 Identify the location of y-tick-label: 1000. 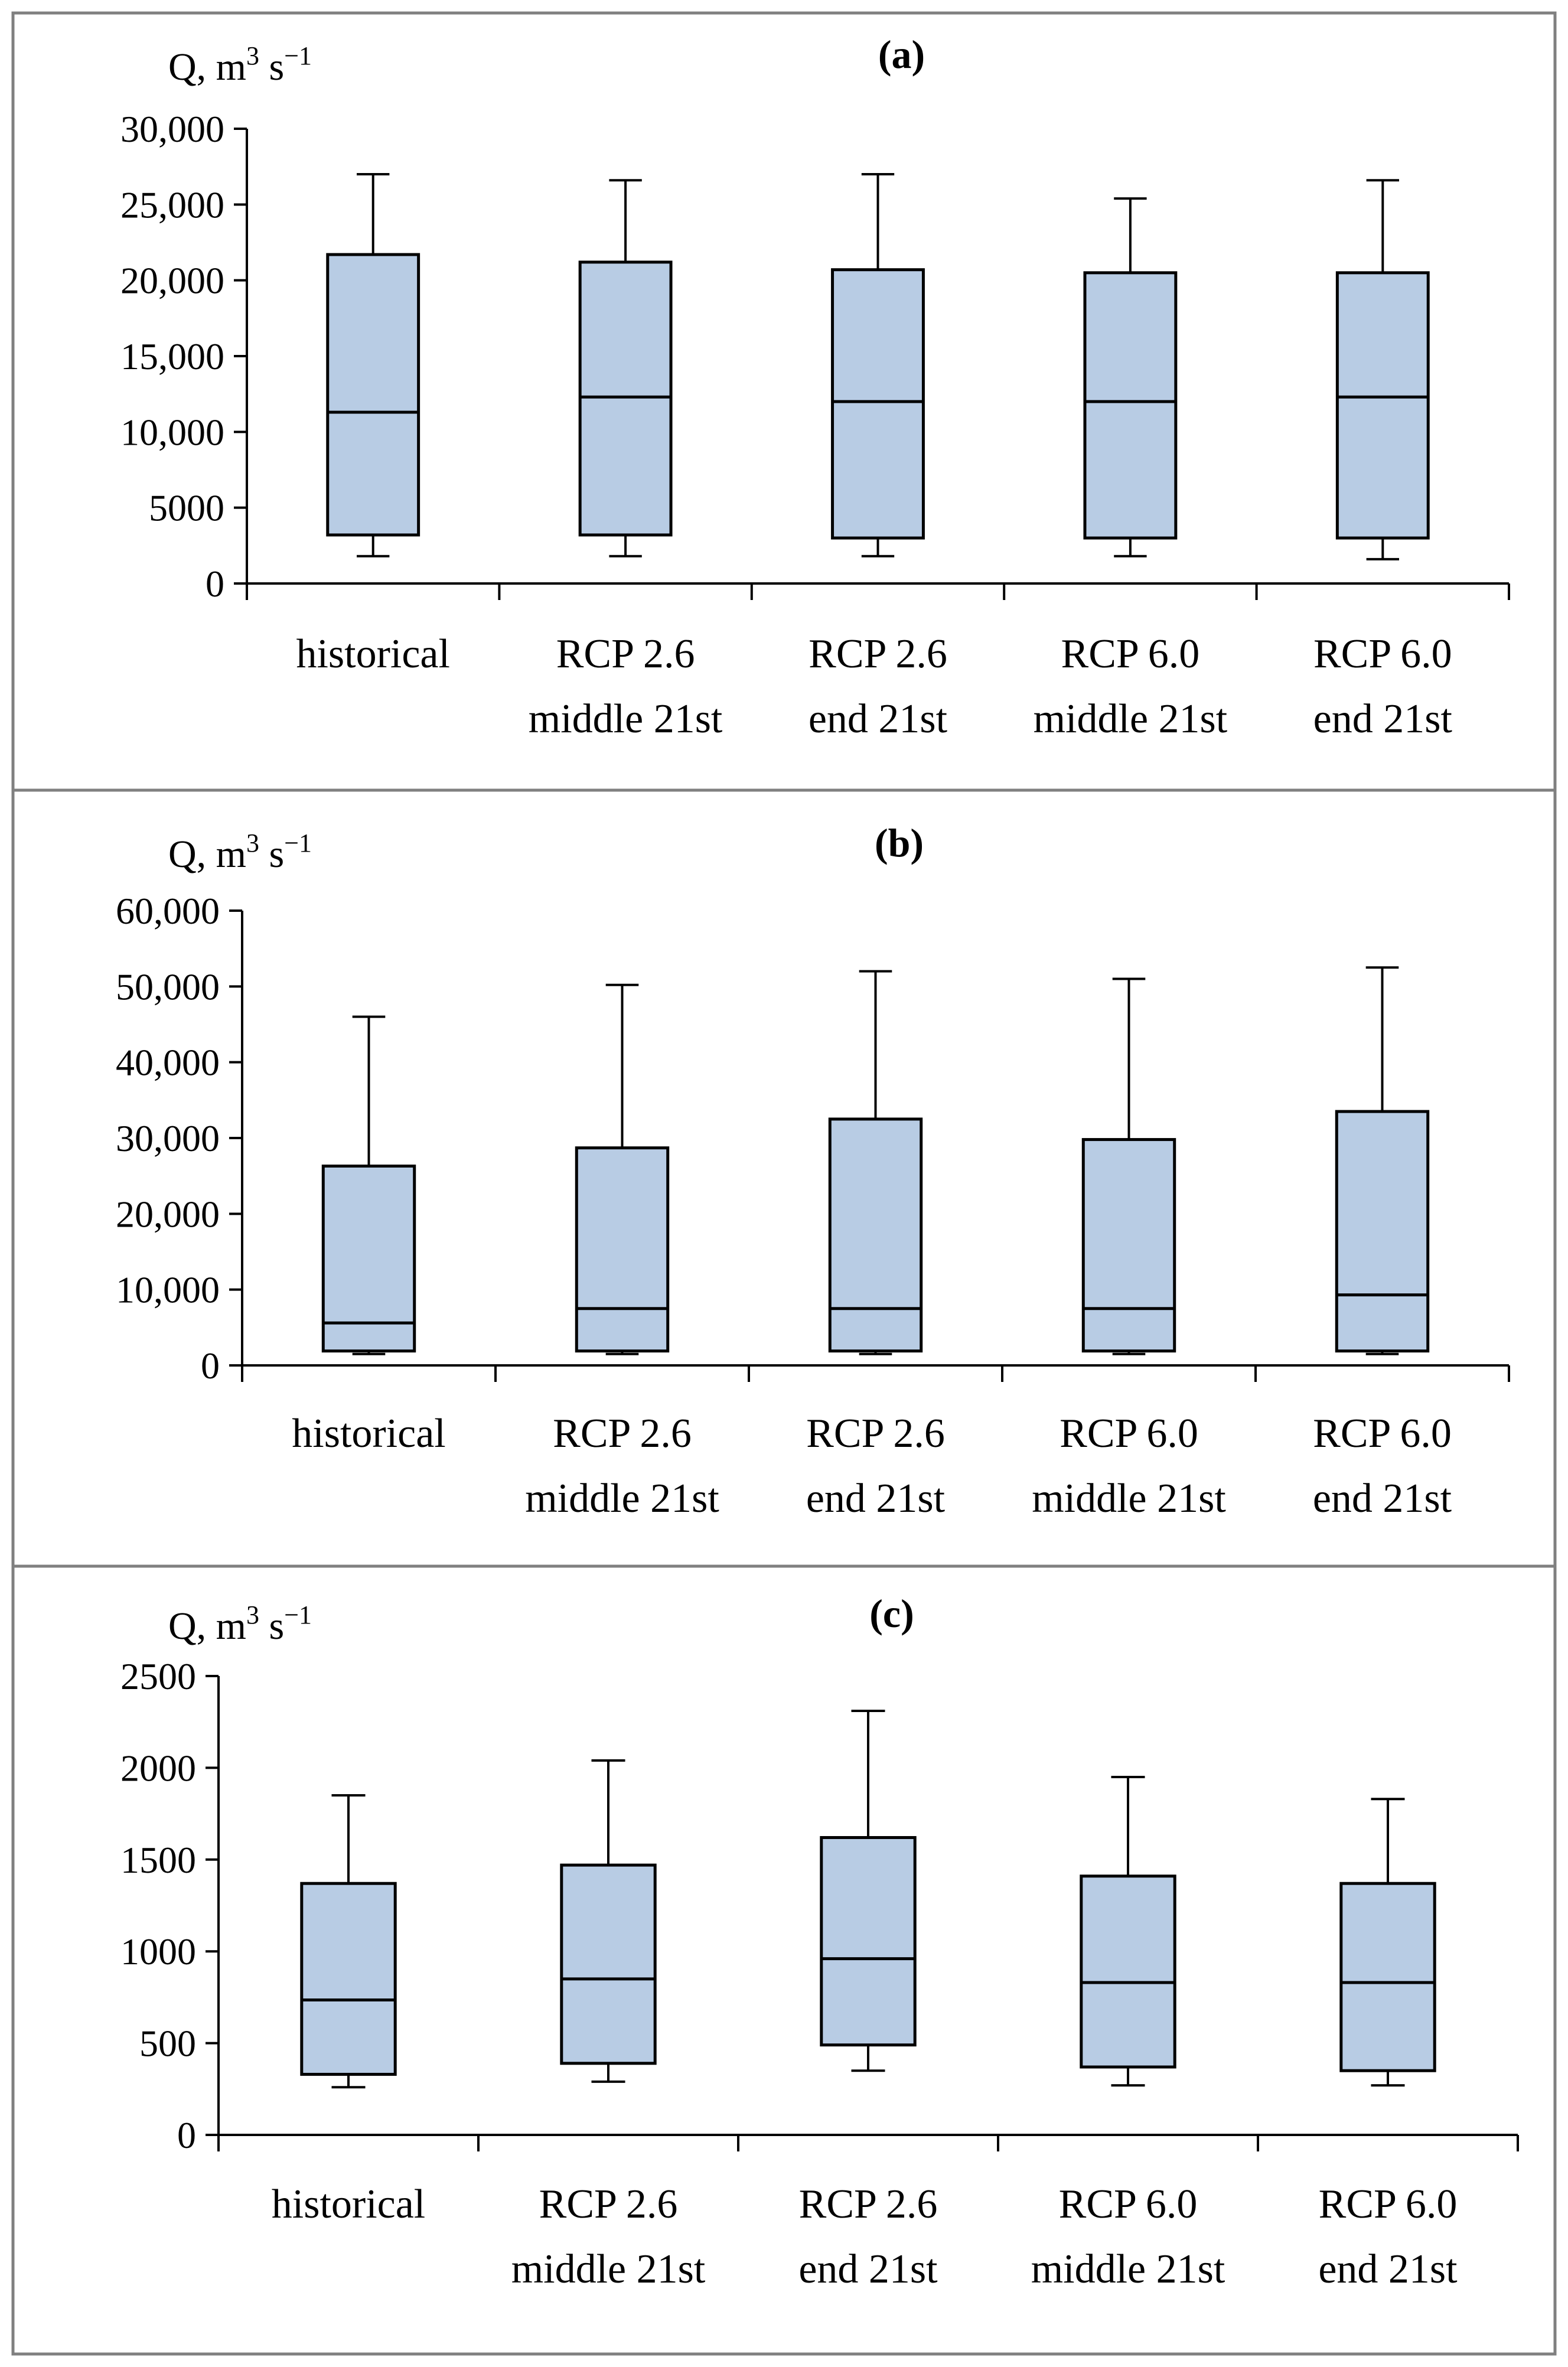
(158, 1951).